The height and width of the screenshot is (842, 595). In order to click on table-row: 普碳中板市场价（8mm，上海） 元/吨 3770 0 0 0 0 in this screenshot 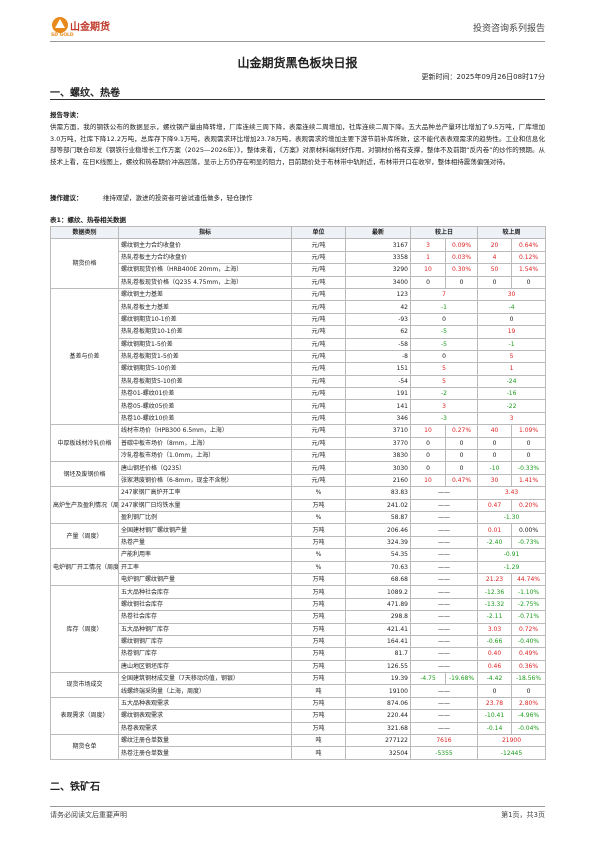, I will do `click(299, 443)`.